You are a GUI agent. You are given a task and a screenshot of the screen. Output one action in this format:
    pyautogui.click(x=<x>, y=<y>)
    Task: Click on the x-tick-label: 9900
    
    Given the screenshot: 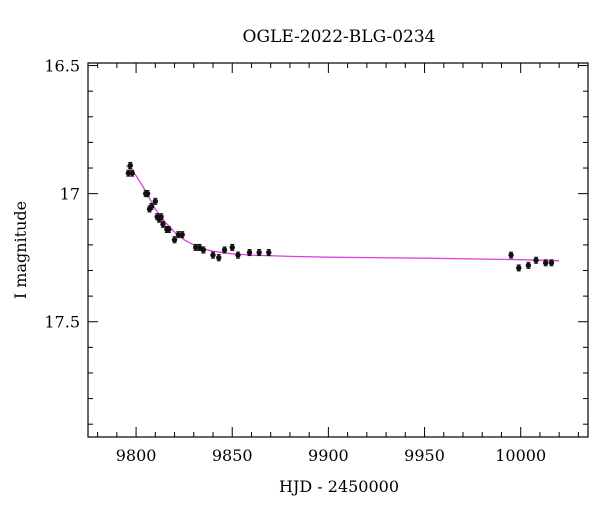 What is the action you would take?
    pyautogui.click(x=328, y=455)
    